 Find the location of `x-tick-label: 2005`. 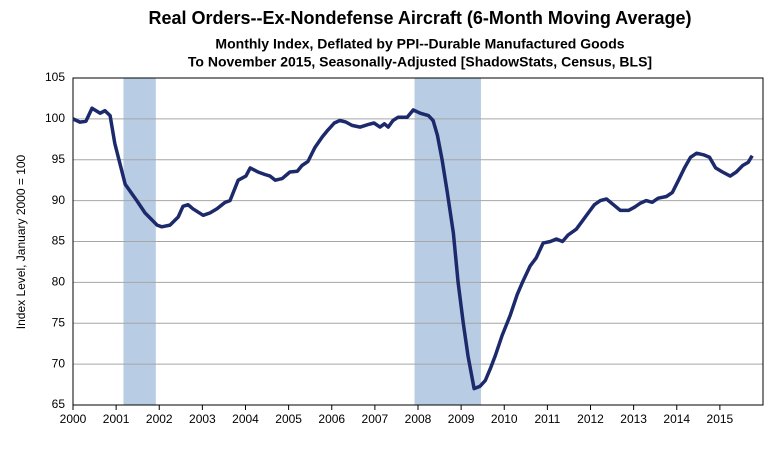

x-tick-label: 2005 is located at coordinates (288, 419).